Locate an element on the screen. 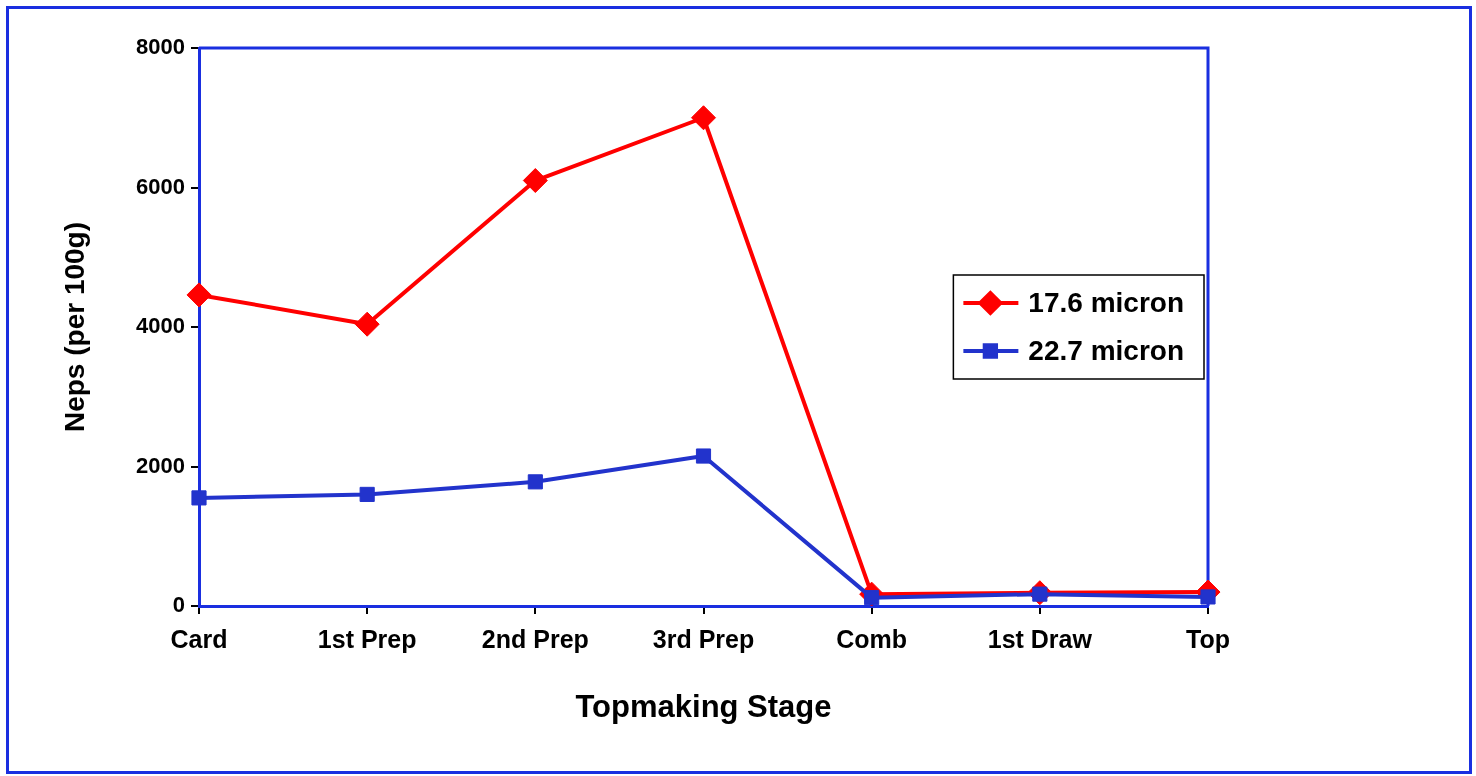  x-tick-label: 1st Prep is located at coordinates (367, 638).